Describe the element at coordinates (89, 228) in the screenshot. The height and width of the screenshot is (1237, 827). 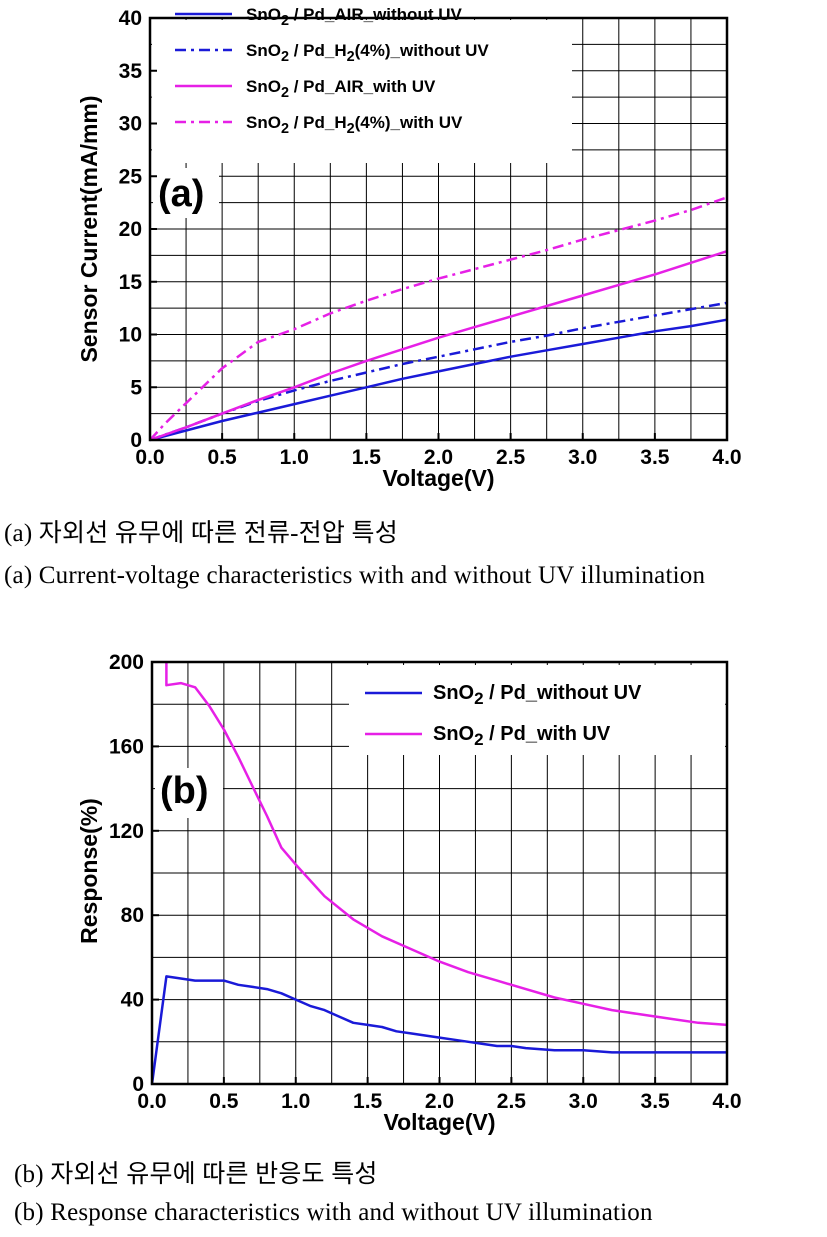
I see `y-axis-label: Sensor Current(mA/mm)` at that location.